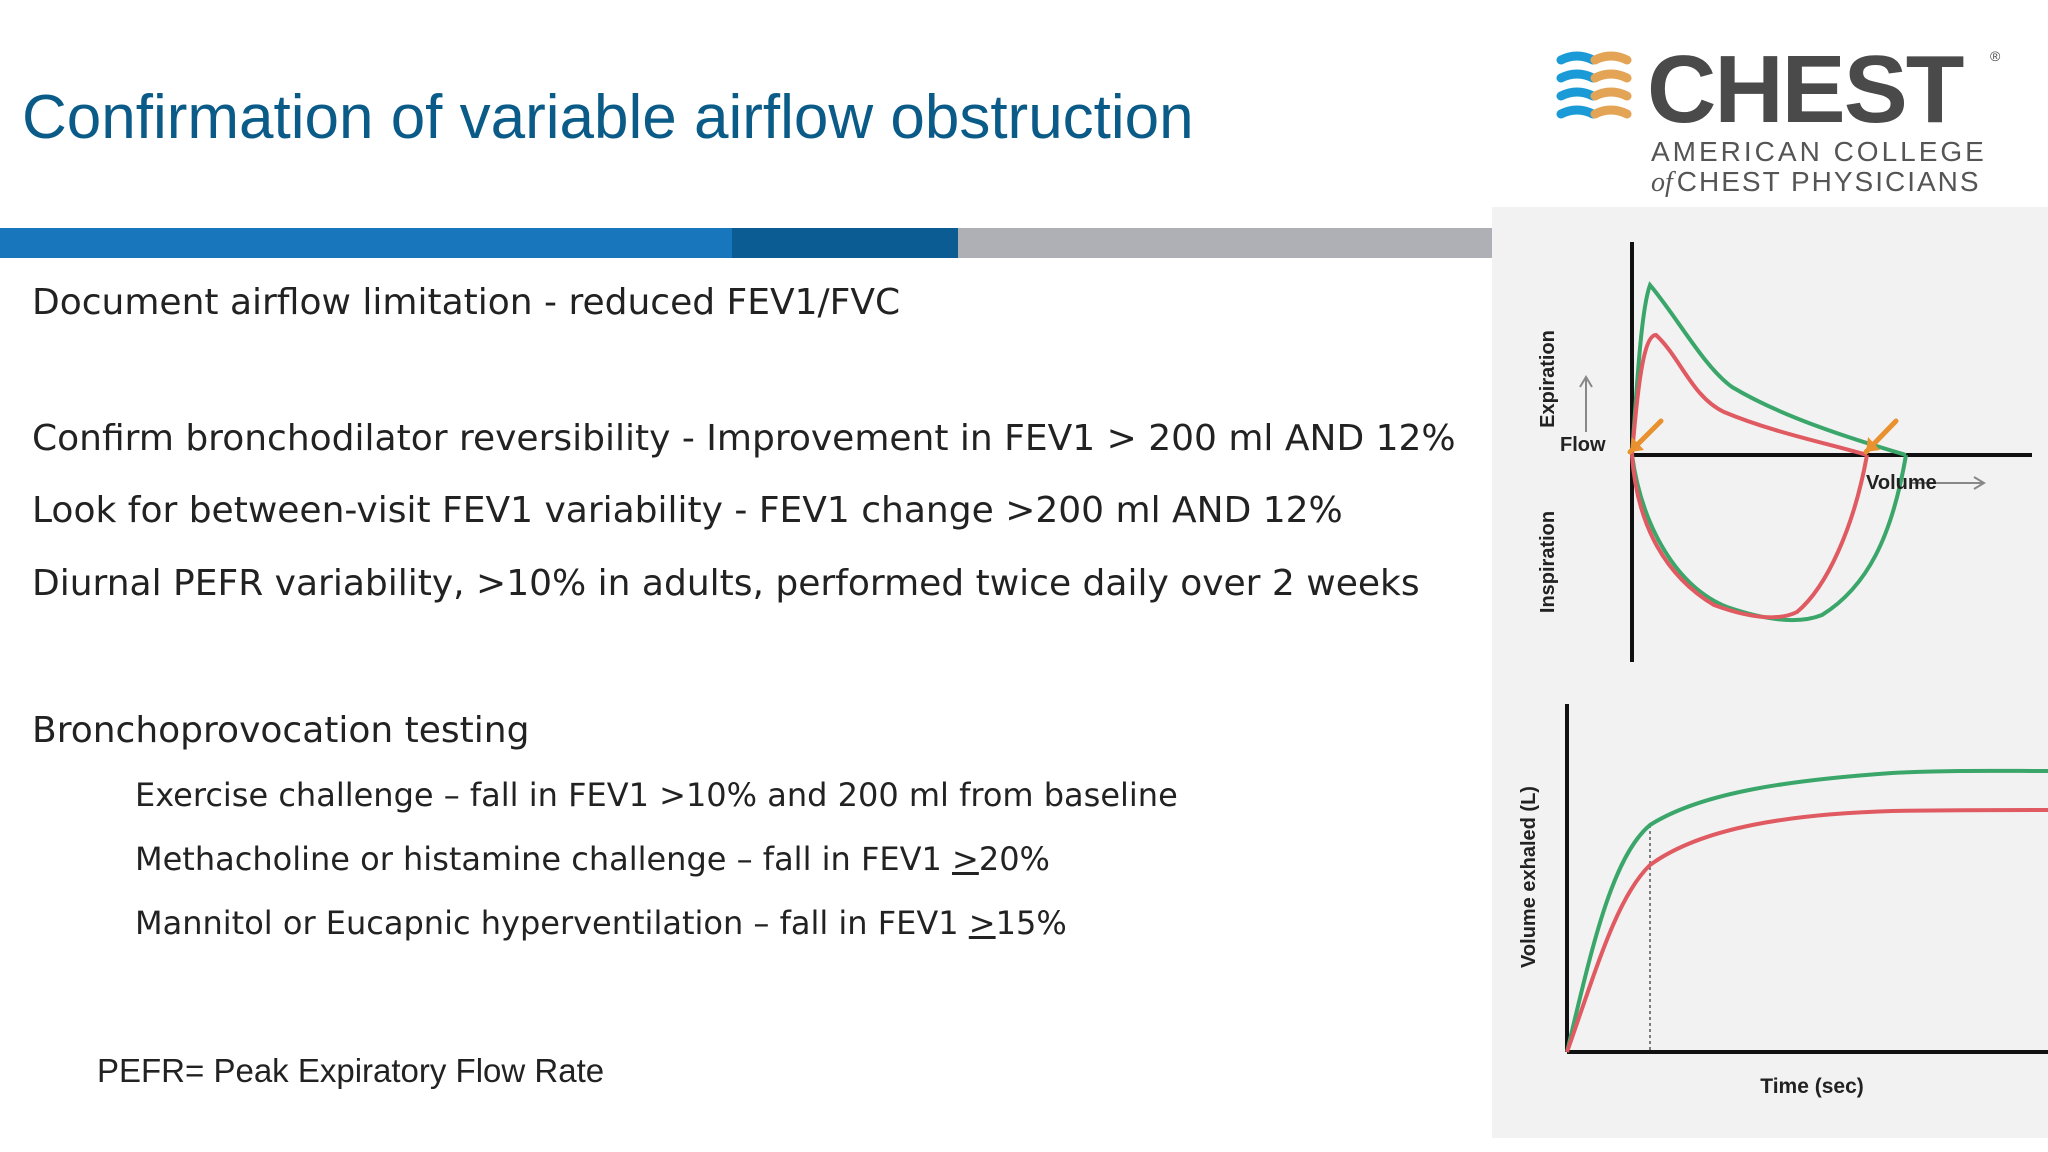 This screenshot has width=2048, height=1152. I want to click on green-inspiration-curve, so click(1769, 538).